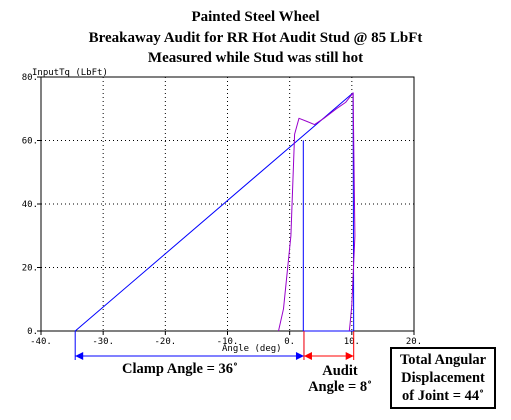 The image size is (511, 420). I want to click on total-line-2: Displacement, so click(443, 378).